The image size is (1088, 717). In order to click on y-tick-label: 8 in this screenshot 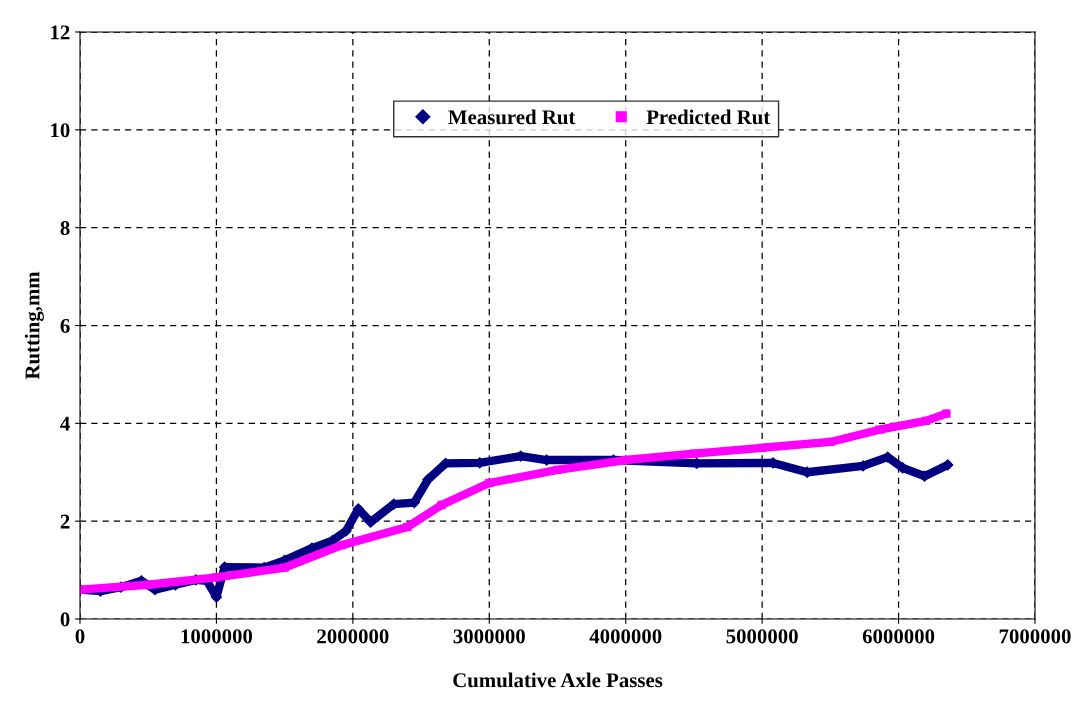, I will do `click(65, 228)`.